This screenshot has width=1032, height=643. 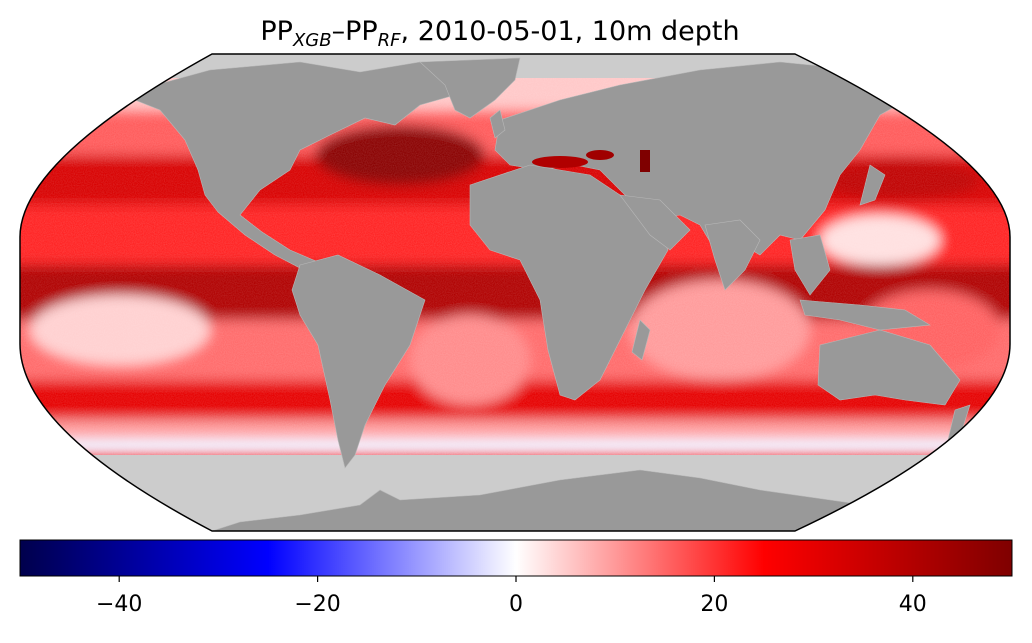 What do you see at coordinates (865, 315) in the screenshot?
I see `land-indonesia` at bounding box center [865, 315].